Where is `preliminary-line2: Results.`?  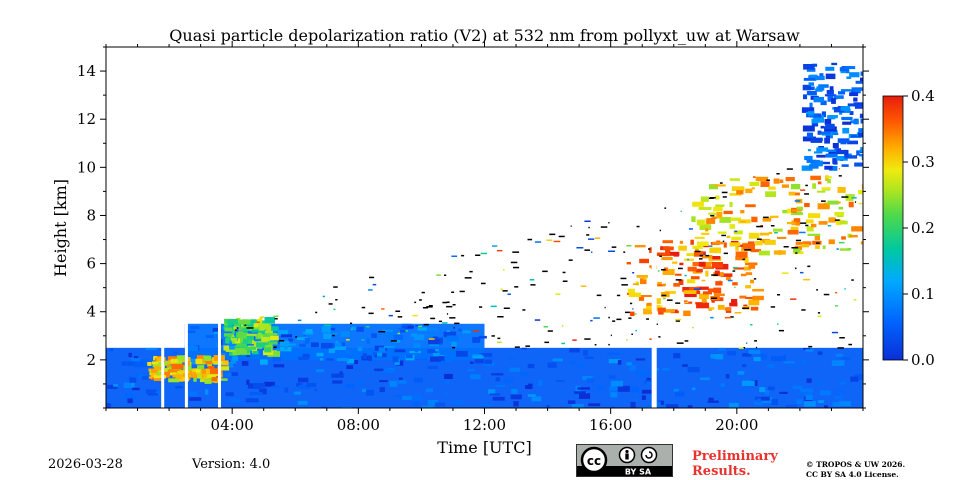
preliminary-line2: Results. is located at coordinates (721, 471).